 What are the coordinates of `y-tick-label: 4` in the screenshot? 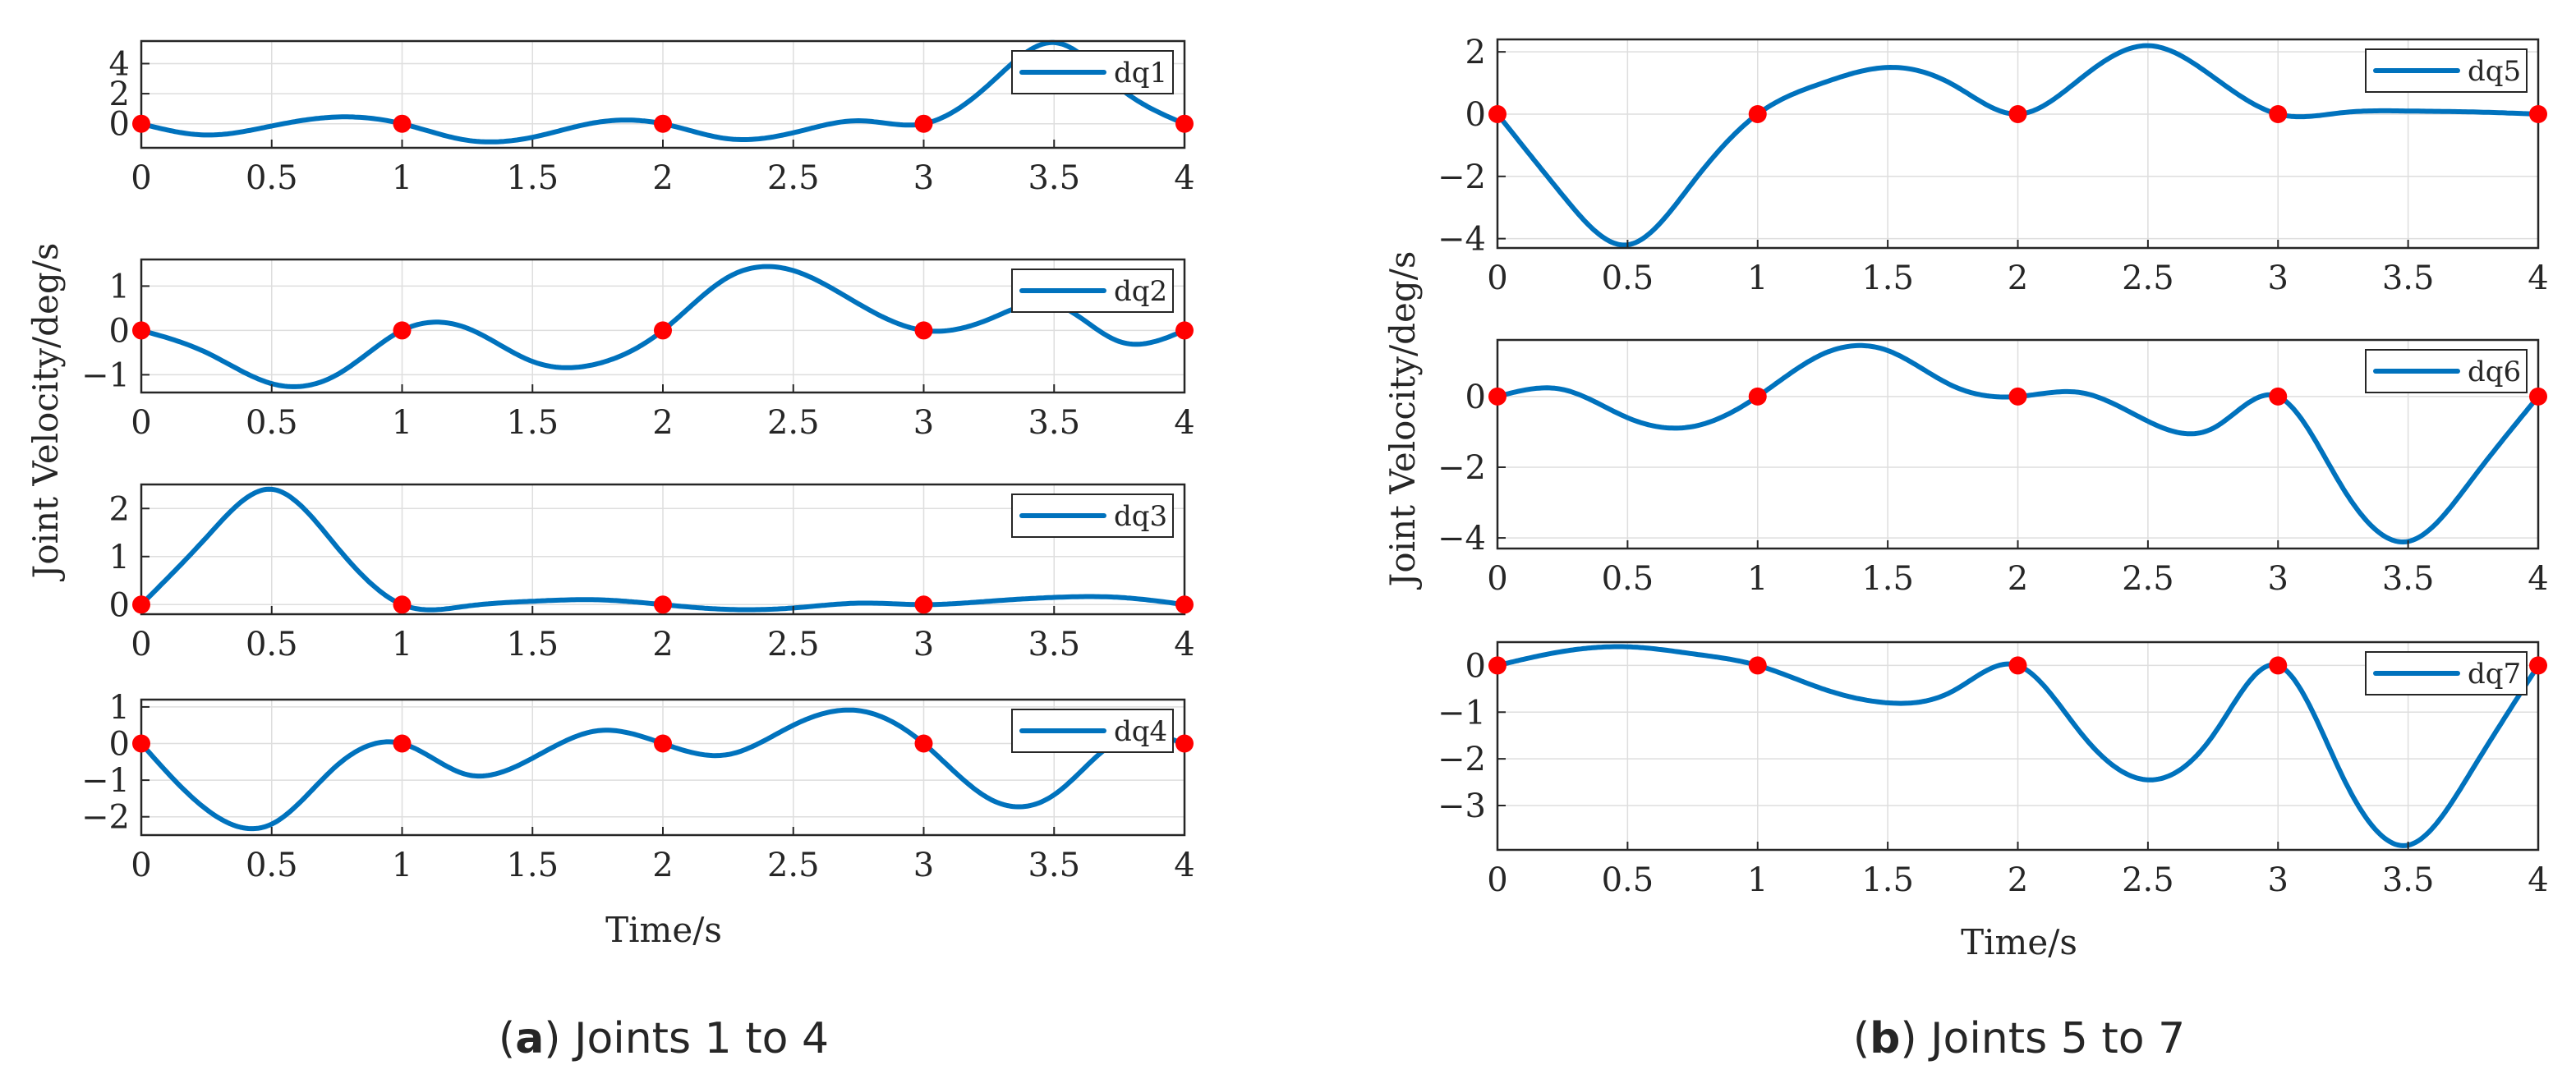 It's located at (119, 64).